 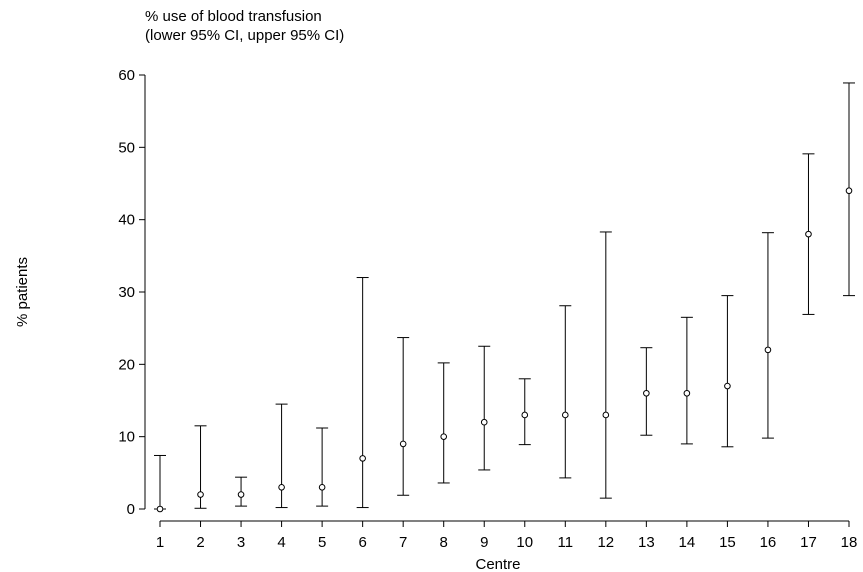 What do you see at coordinates (524, 542) in the screenshot?
I see `x-tick-label-10: 10` at bounding box center [524, 542].